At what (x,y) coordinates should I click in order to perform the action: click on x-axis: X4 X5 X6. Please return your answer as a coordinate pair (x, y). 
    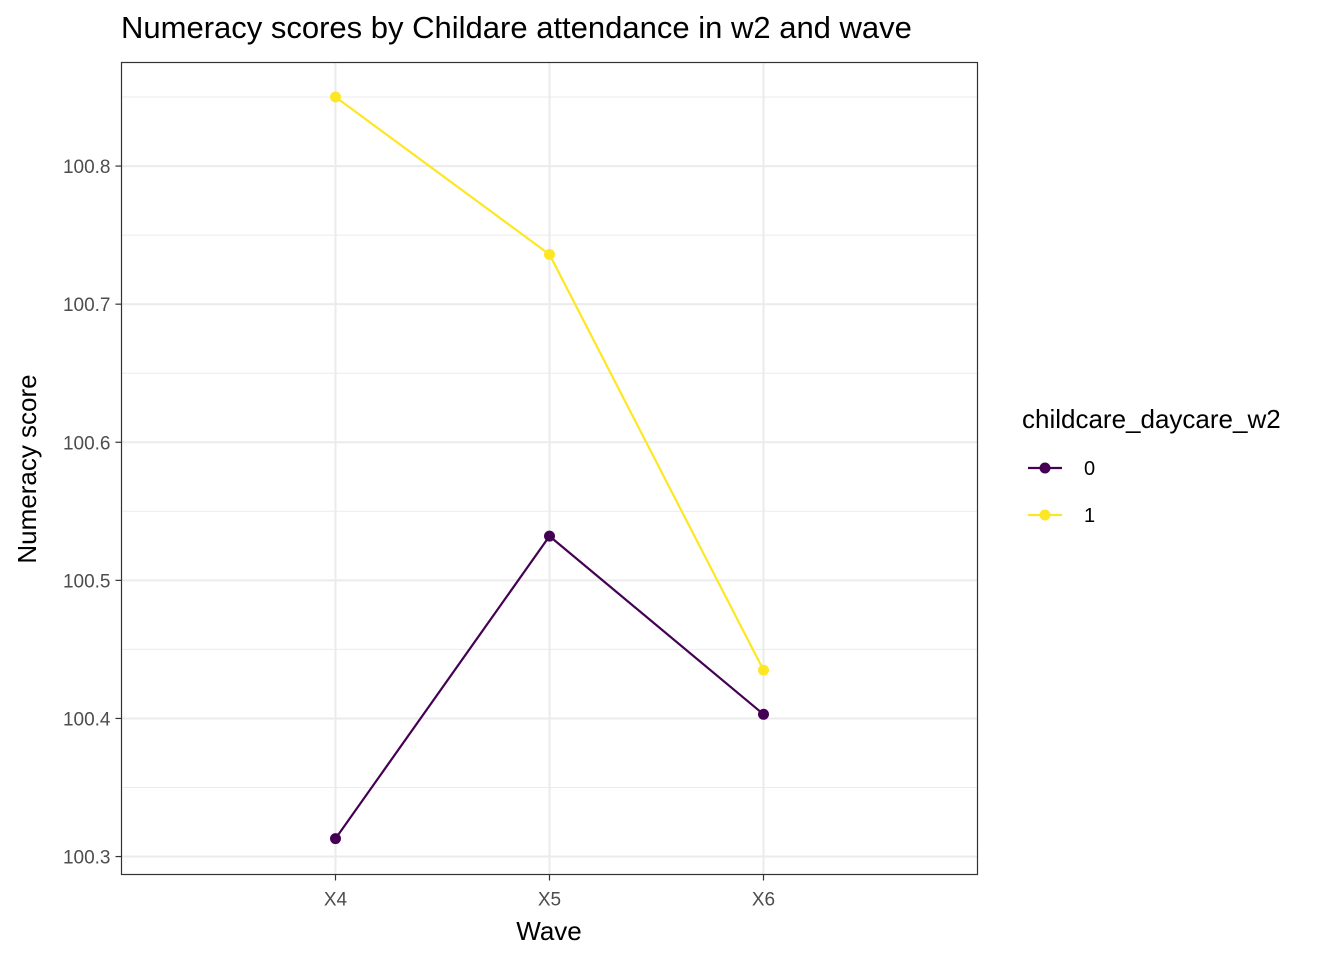
    Looking at the image, I should click on (549, 892).